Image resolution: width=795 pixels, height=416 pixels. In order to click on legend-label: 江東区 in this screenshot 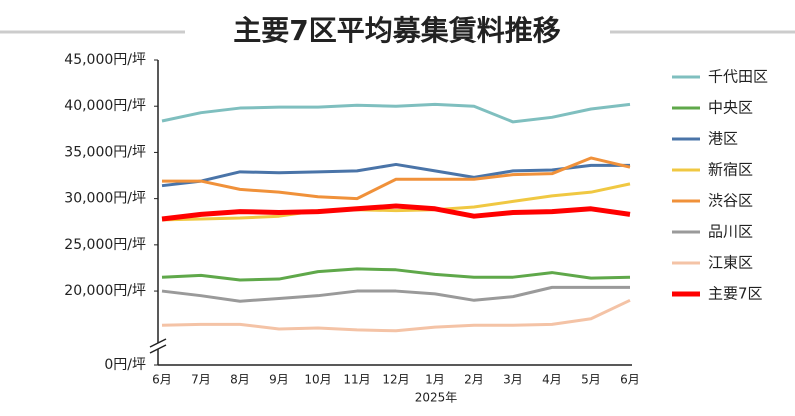, I will do `click(730, 263)`.